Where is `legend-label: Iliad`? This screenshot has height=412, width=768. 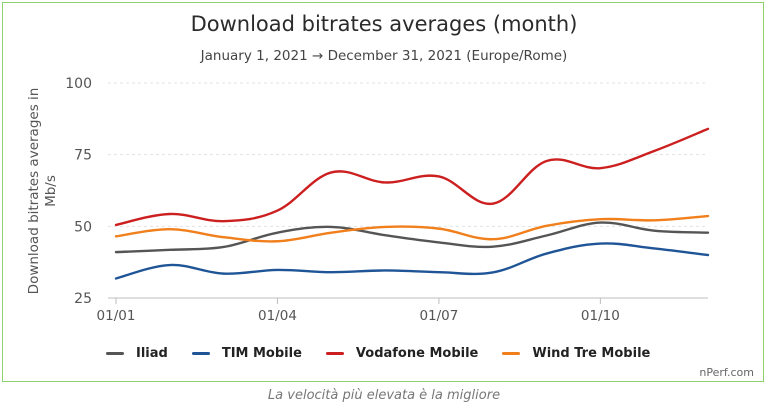 legend-label: Iliad is located at coordinates (152, 353).